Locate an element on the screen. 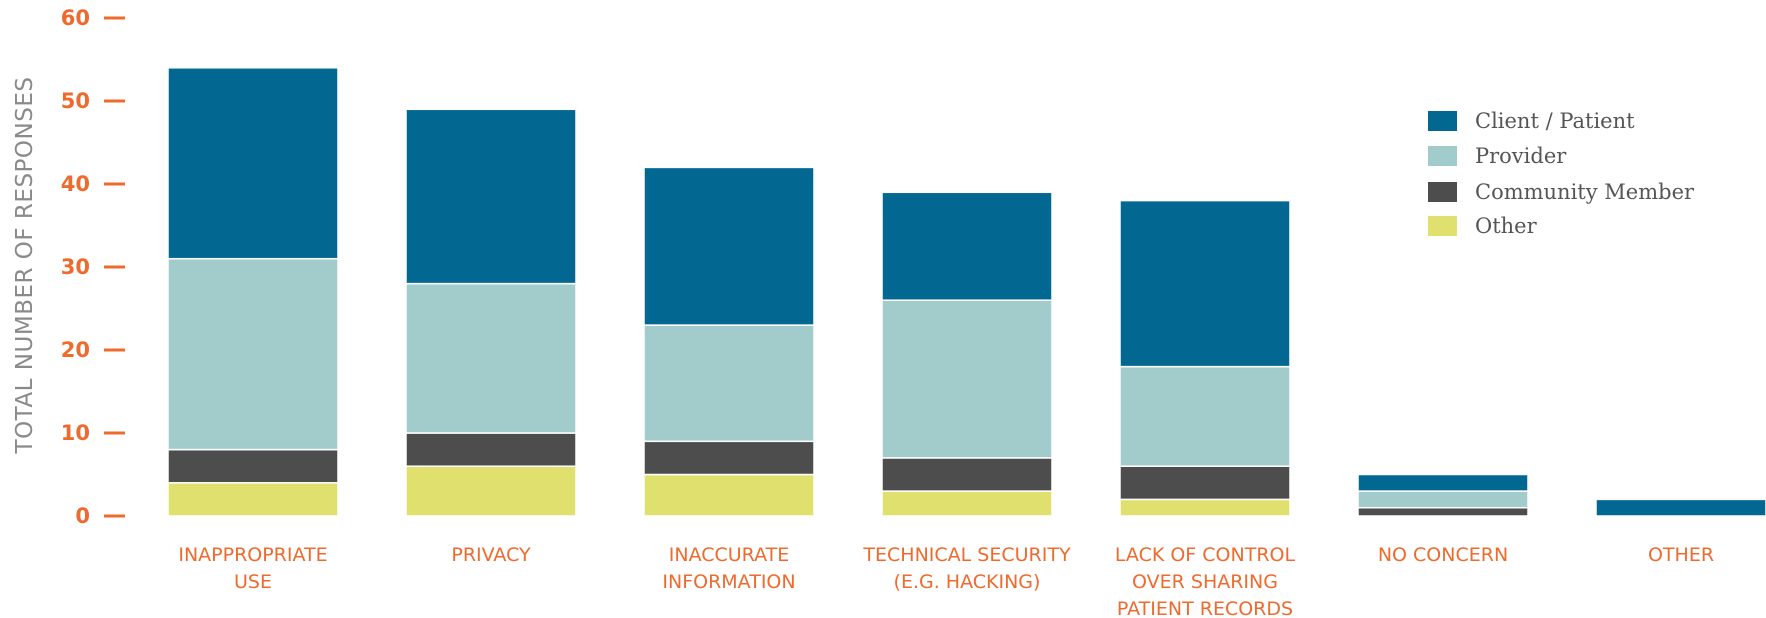 The width and height of the screenshot is (1766, 618). x-category-label: TECHNICAL SECURITY (E.G. HACKING) is located at coordinates (966, 568).